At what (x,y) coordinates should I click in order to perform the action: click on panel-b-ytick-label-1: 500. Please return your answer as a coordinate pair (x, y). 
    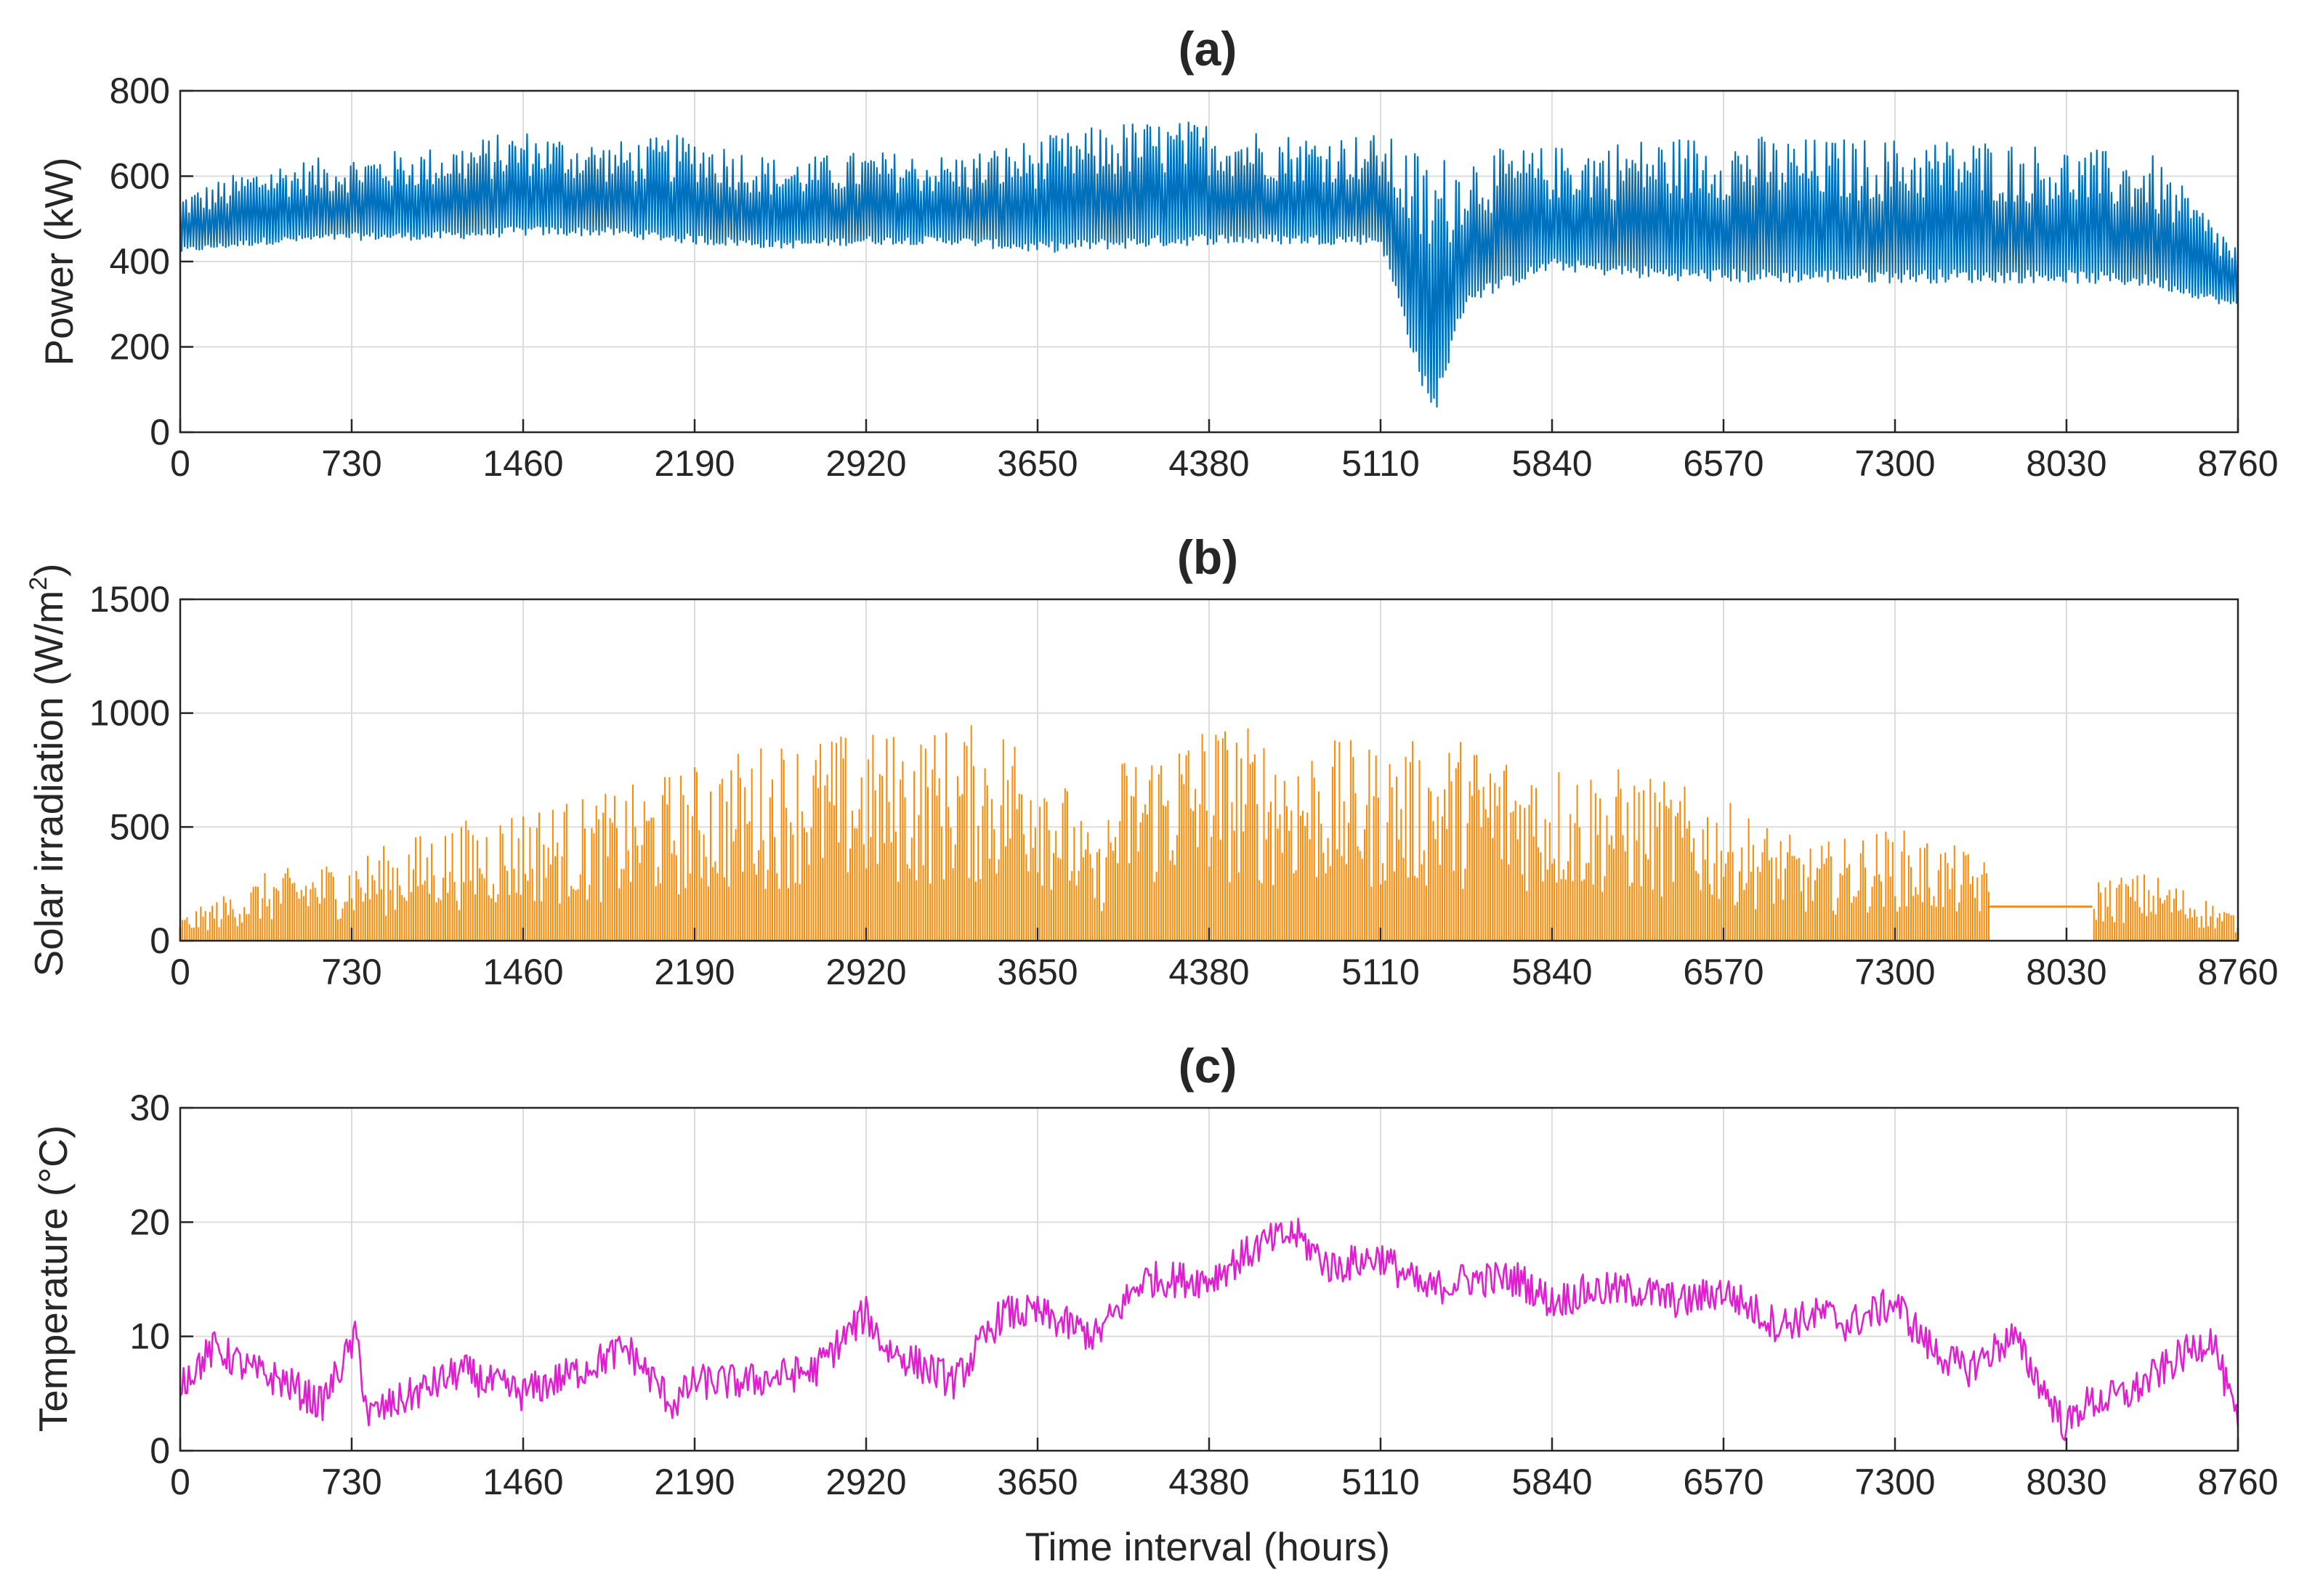
    Looking at the image, I should click on (140, 826).